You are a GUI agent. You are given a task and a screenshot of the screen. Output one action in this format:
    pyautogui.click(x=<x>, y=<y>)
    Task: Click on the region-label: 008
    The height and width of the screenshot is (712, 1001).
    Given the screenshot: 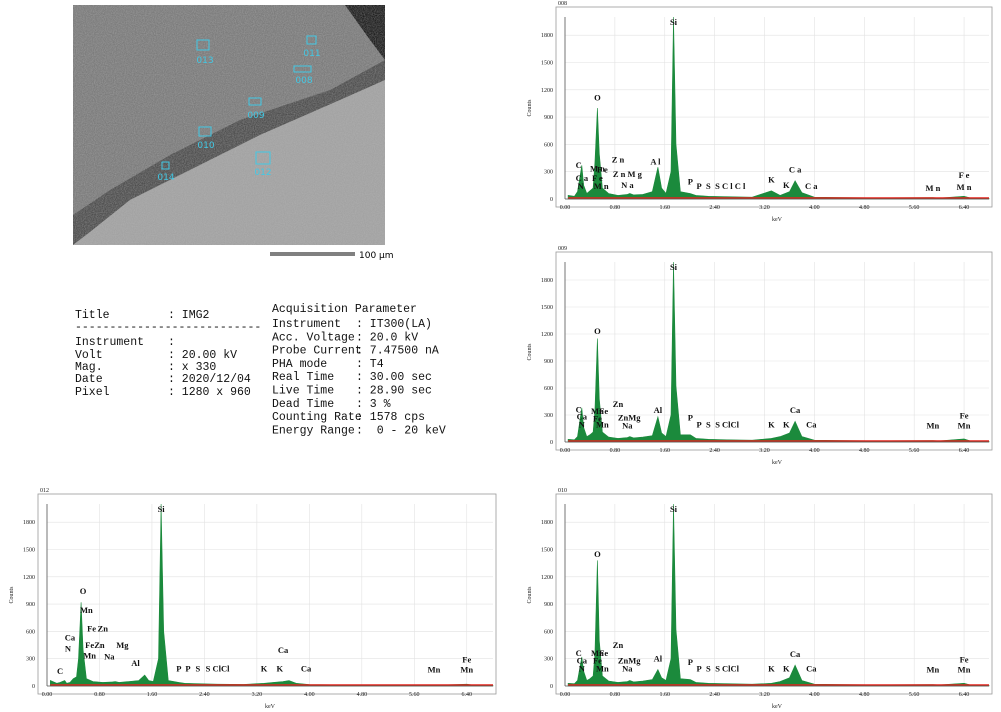 What is the action you would take?
    pyautogui.click(x=303, y=81)
    